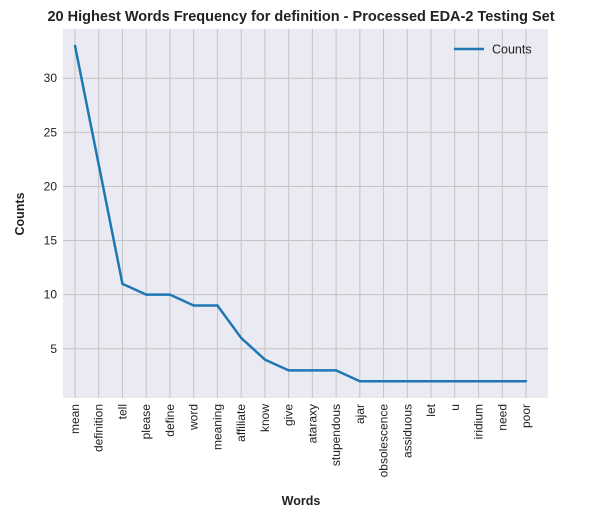 The width and height of the screenshot is (602, 519). What do you see at coordinates (512, 50) in the screenshot?
I see `legend-label-counts: Counts` at bounding box center [512, 50].